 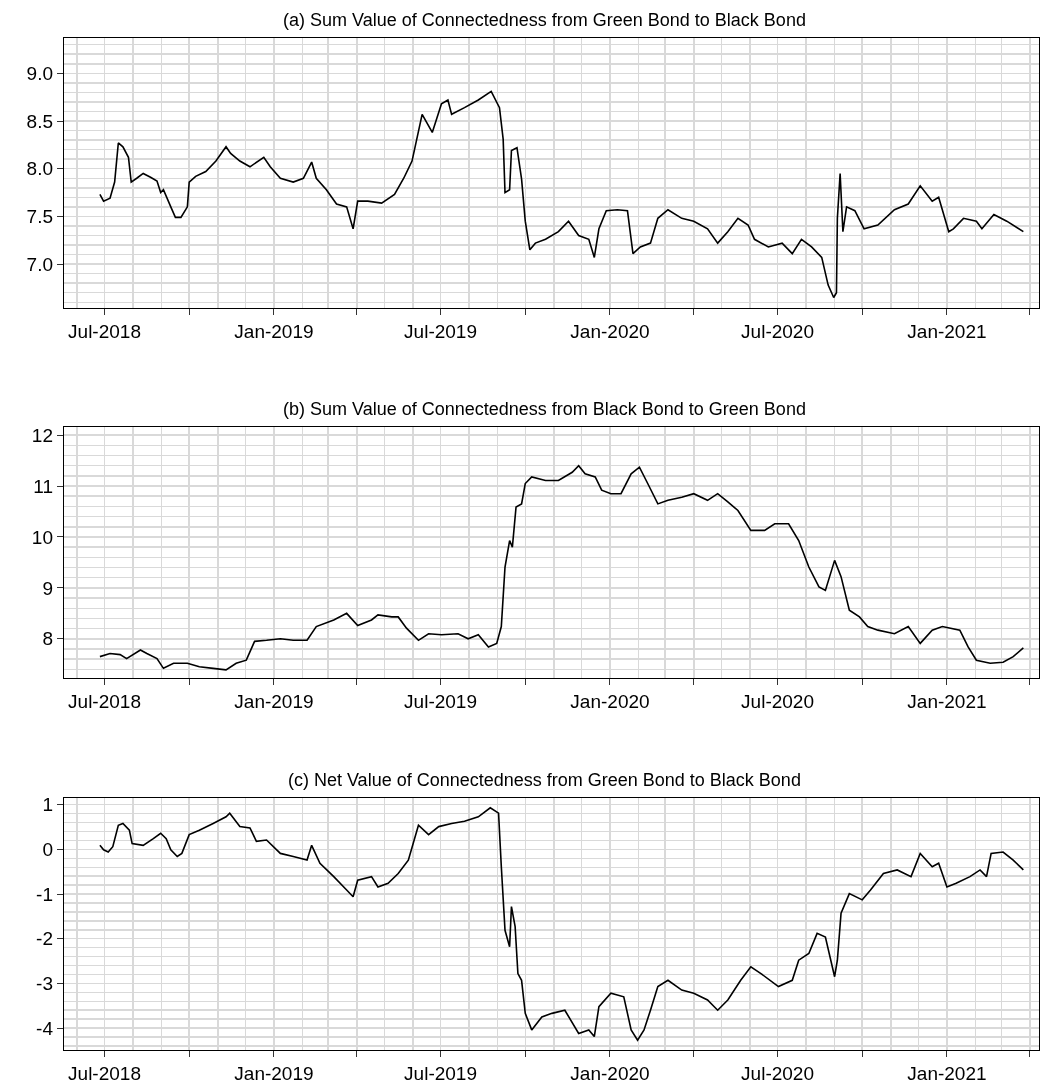 I want to click on y-tick-label: 12, so click(x=42, y=435).